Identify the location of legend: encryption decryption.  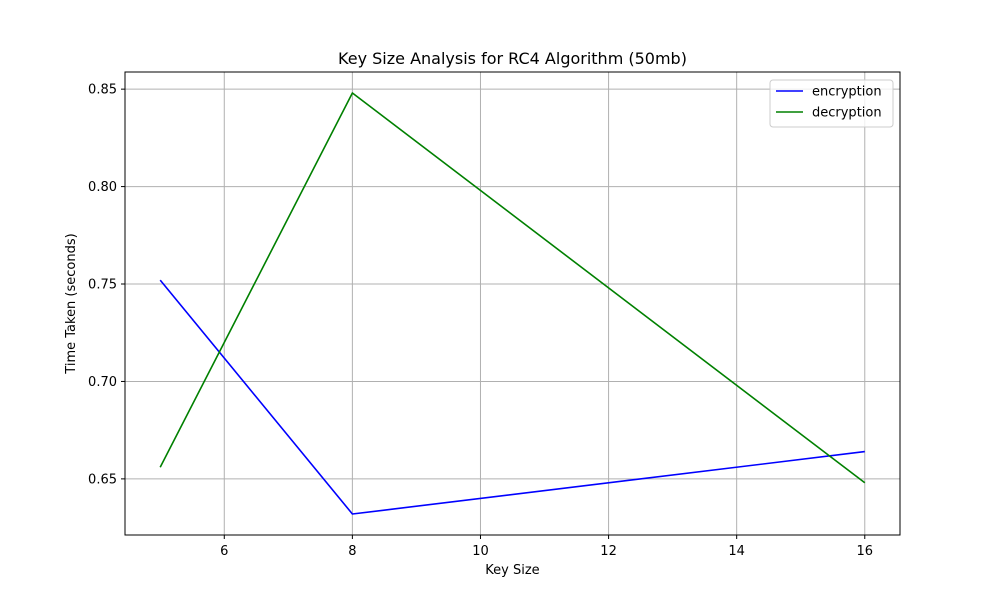
(831, 103).